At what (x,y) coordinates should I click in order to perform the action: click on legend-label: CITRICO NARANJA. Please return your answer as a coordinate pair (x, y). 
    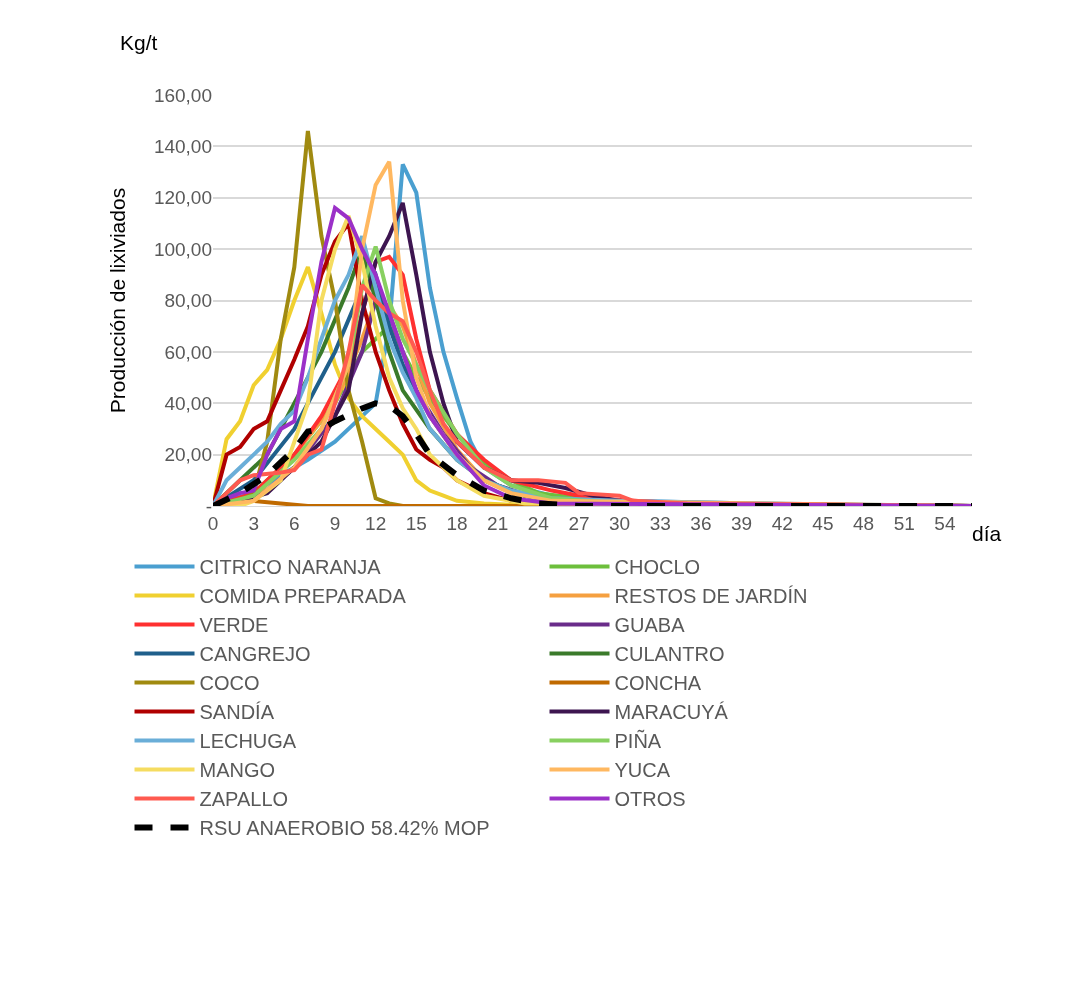
    Looking at the image, I should click on (290, 567).